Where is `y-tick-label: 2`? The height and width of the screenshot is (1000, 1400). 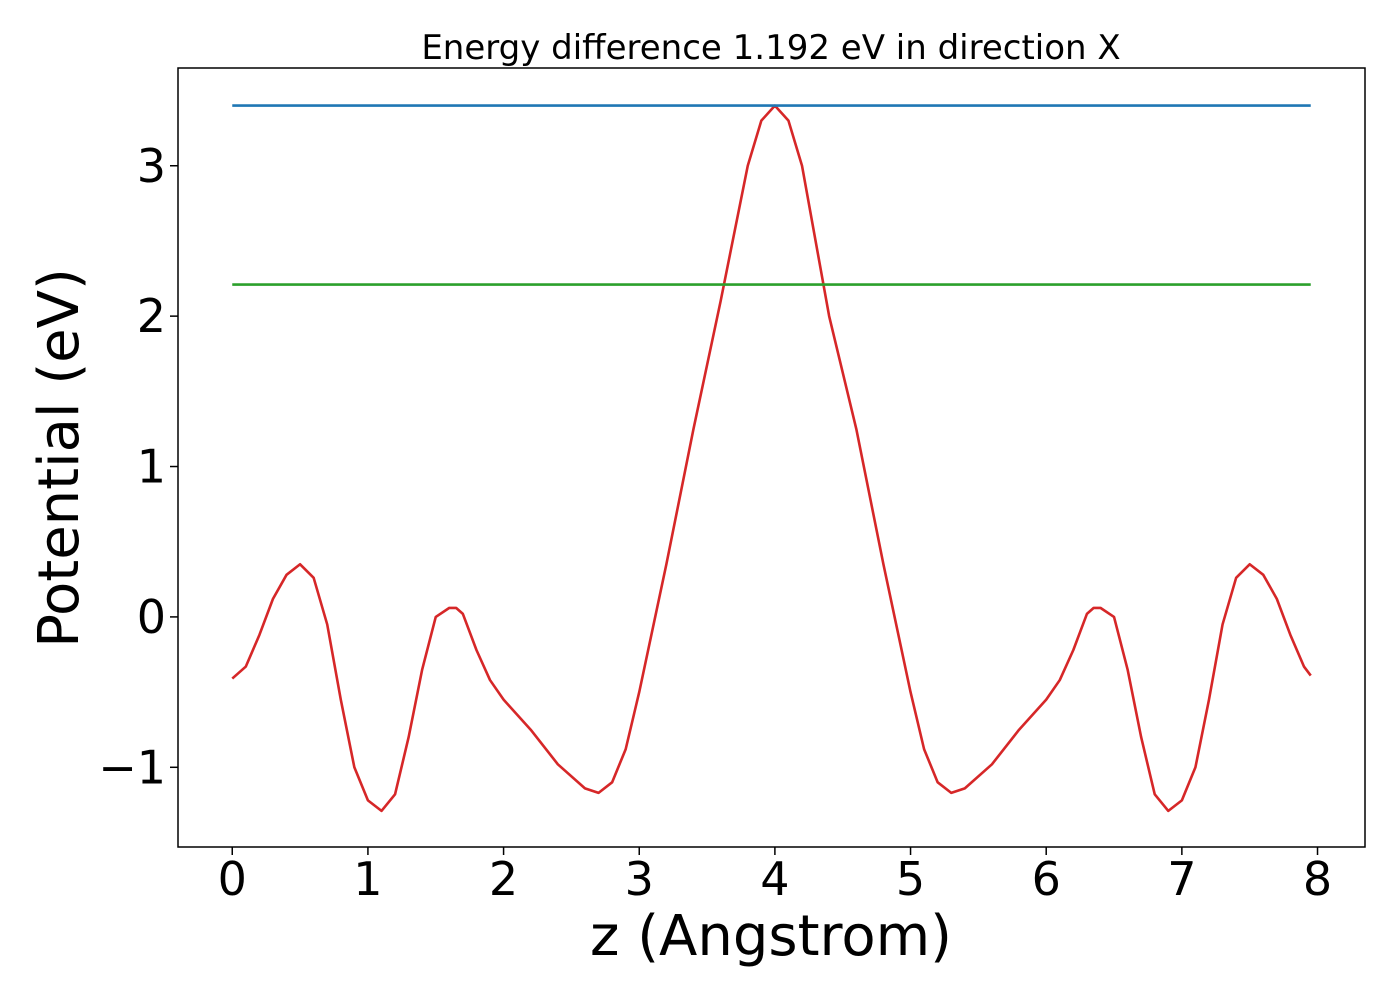
y-tick-label: 2 is located at coordinates (151, 316).